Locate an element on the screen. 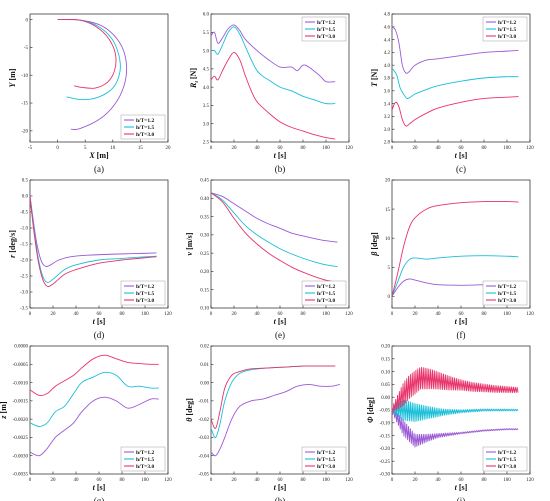 Image resolution: width=550 pixels, height=501 pixels. panel-caption: (h) is located at coordinates (280, 498).